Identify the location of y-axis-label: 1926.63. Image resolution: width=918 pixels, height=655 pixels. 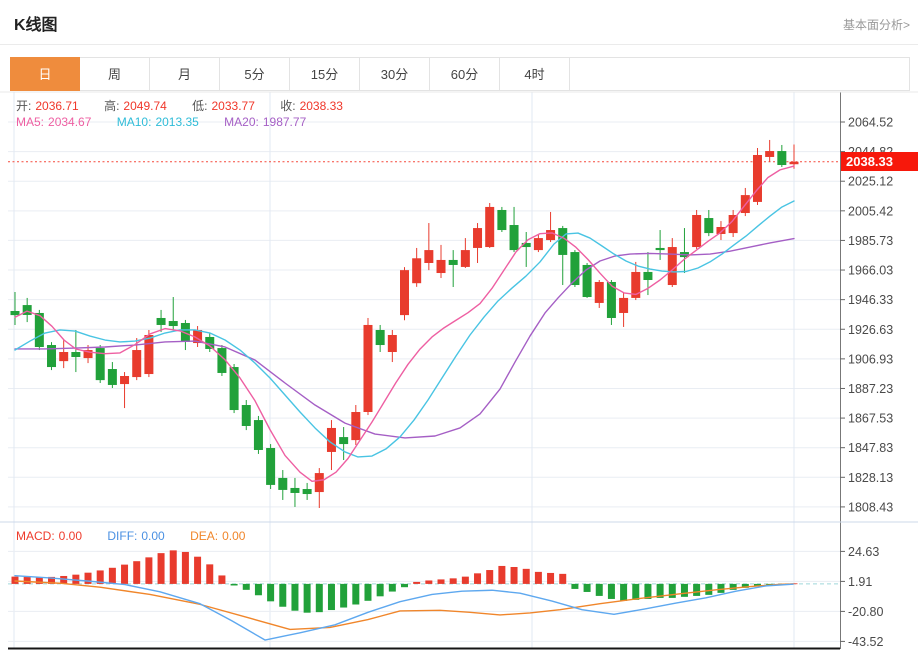
(870, 330).